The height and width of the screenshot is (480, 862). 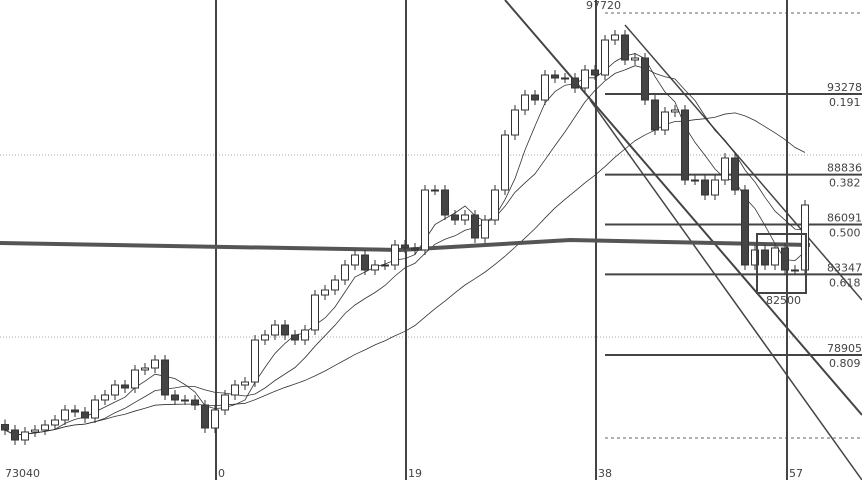 What do you see at coordinates (603, 6) in the screenshot?
I see `high-label: 97720` at bounding box center [603, 6].